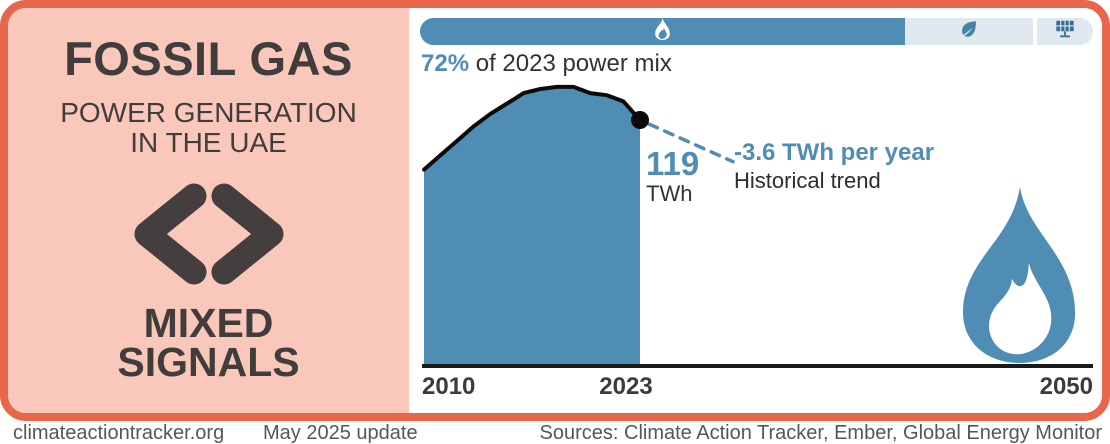  I want to click on page-subtitle: POWER GENERATION IN THE UAE, so click(208, 128).